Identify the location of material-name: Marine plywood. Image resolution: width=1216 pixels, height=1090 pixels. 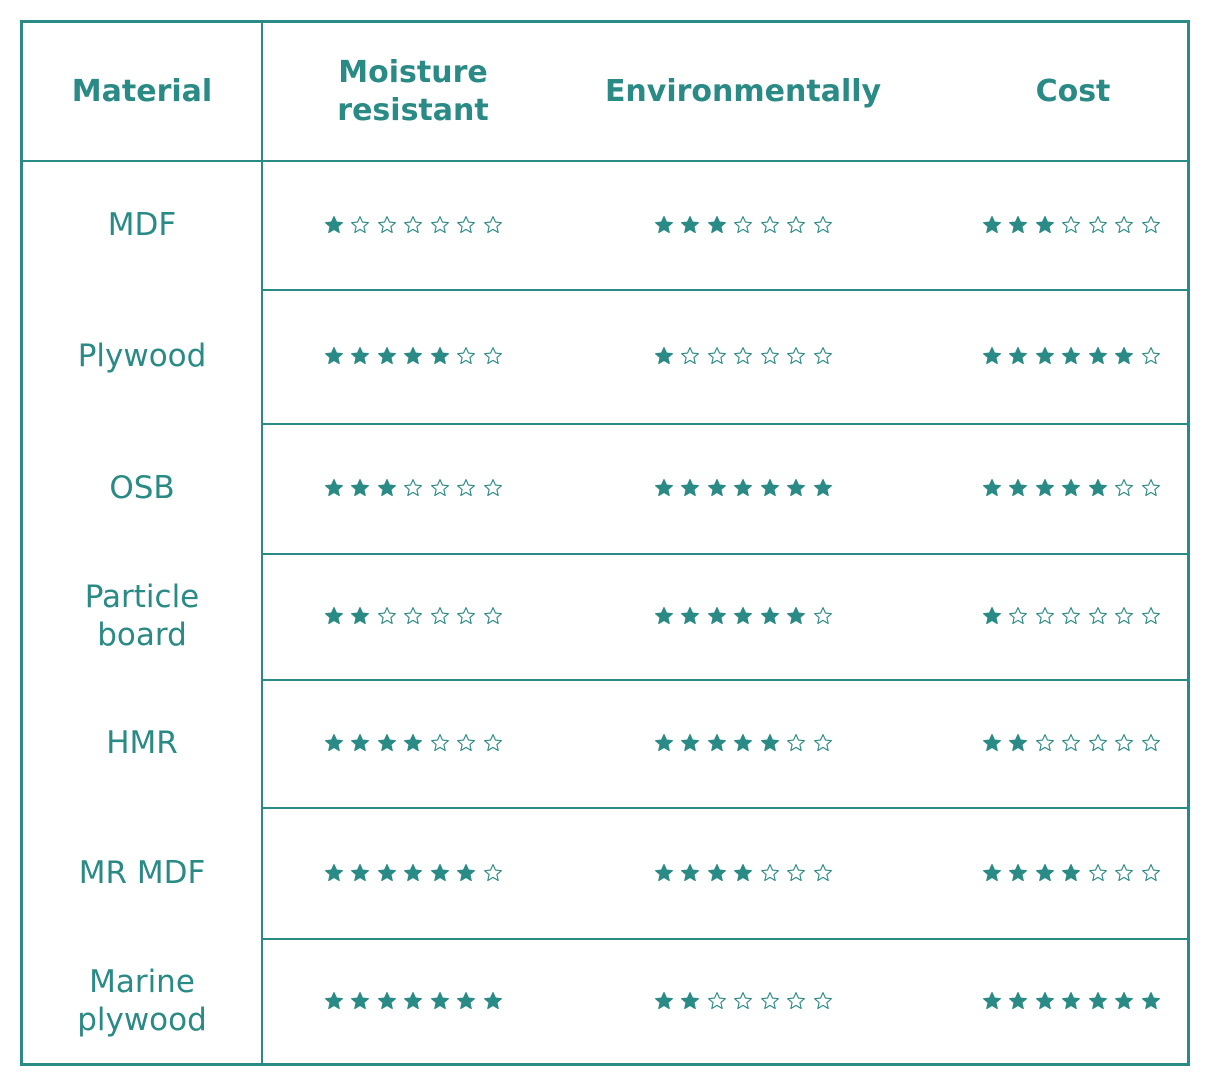
(142, 1000).